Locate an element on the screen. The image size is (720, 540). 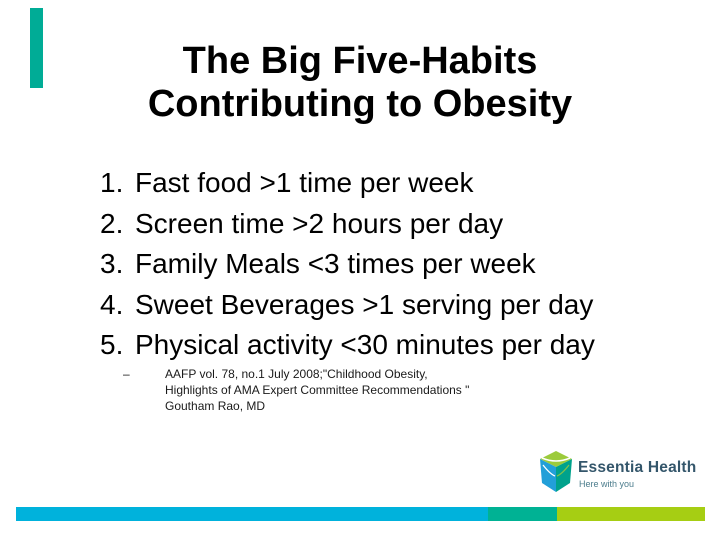
list-item-number: 5. is located at coordinates (112, 344).